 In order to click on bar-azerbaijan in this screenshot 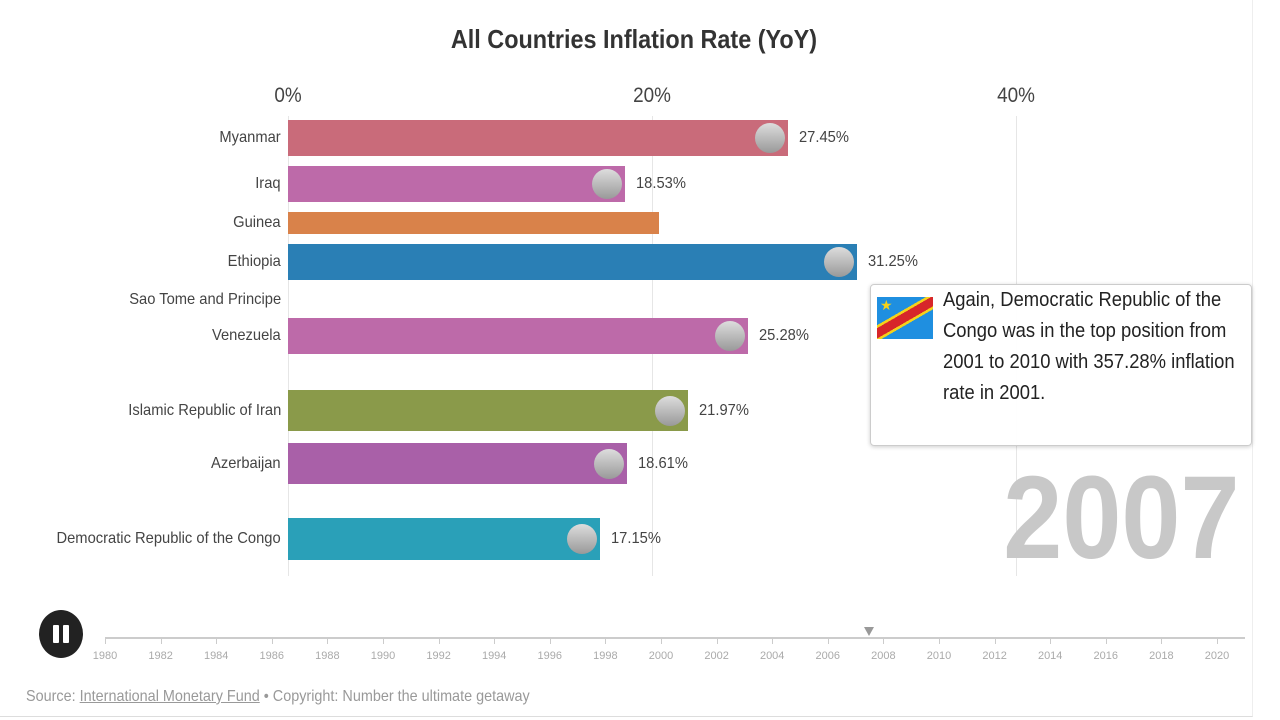, I will do `click(457, 463)`.